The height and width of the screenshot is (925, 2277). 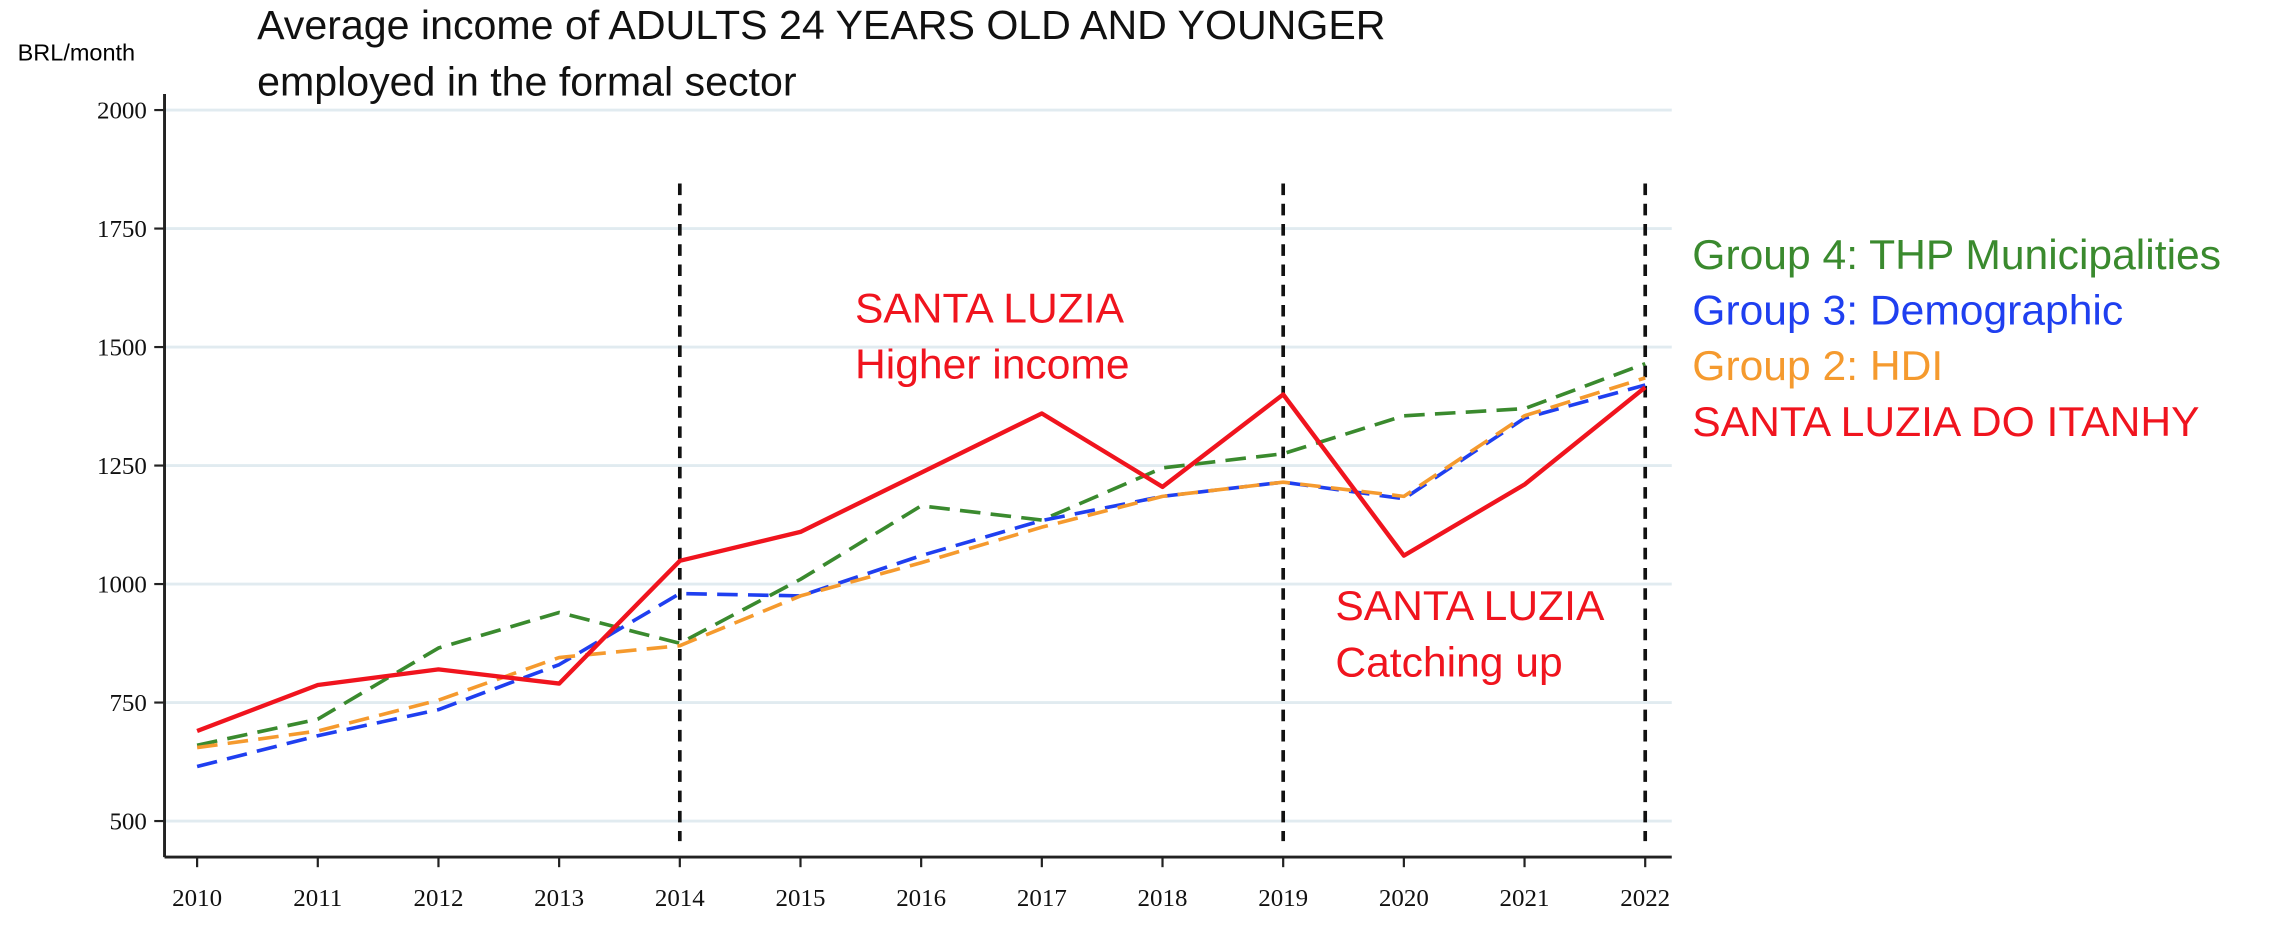 I want to click on x-tick-label: 2020, so click(x=1404, y=898).